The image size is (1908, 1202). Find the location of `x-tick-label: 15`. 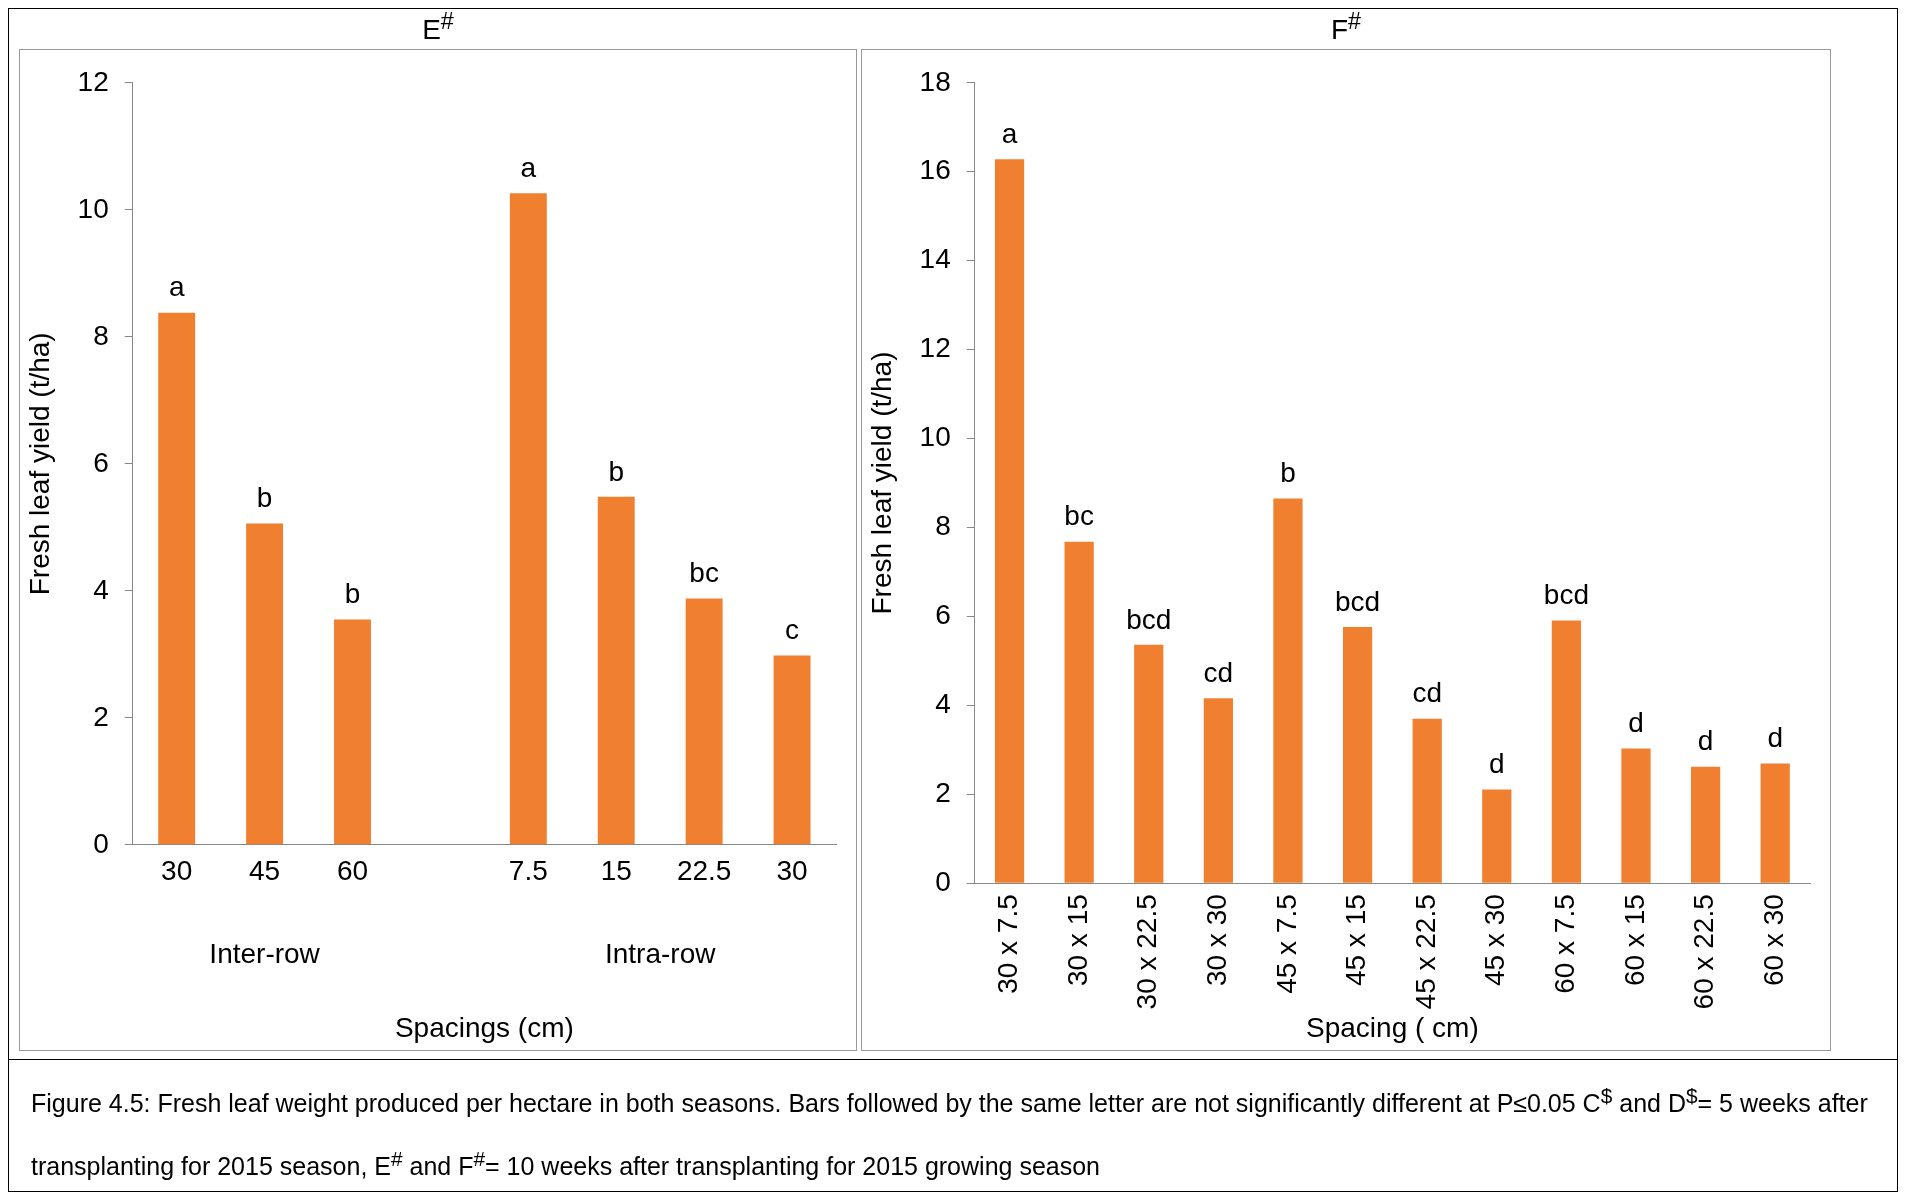

x-tick-label: 15 is located at coordinates (616, 871).